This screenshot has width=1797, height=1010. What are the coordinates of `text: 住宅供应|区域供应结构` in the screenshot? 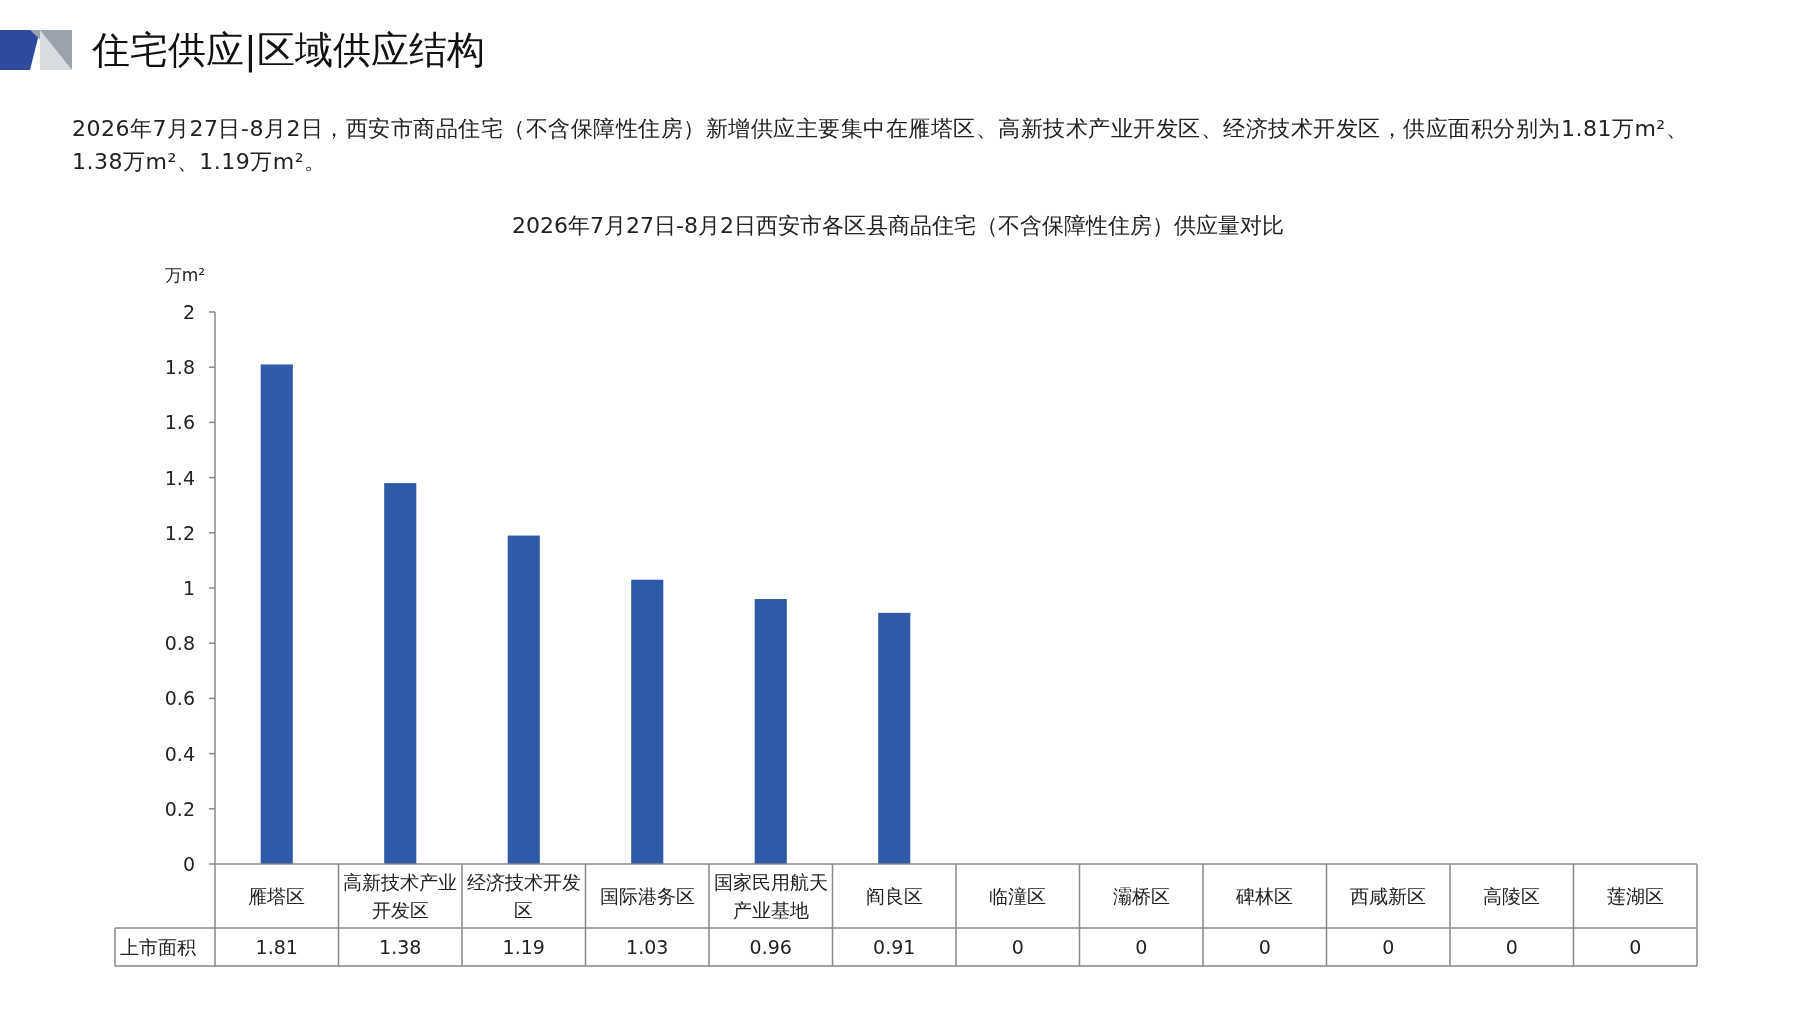 It's located at (288, 50).